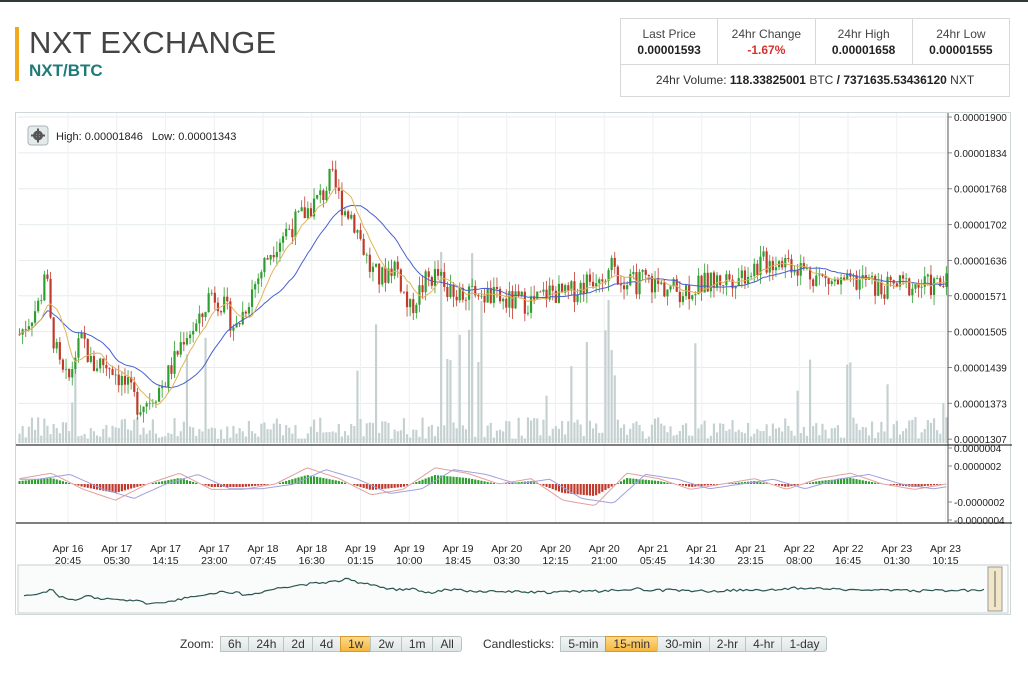 Image resolution: width=1028 pixels, height=675 pixels. I want to click on zoom-label: Zoom:, so click(197, 644).